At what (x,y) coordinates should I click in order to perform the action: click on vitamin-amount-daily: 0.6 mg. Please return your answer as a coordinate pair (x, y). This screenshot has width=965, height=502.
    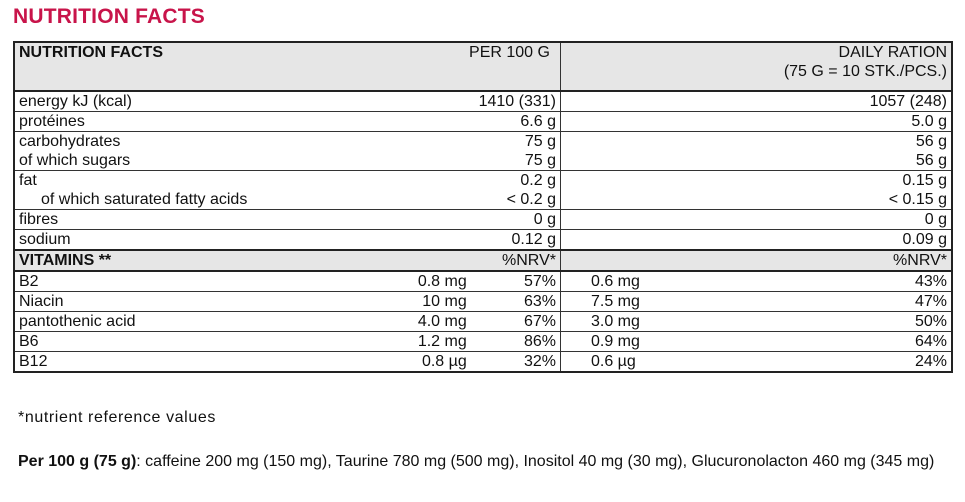
    Looking at the image, I should click on (672, 281).